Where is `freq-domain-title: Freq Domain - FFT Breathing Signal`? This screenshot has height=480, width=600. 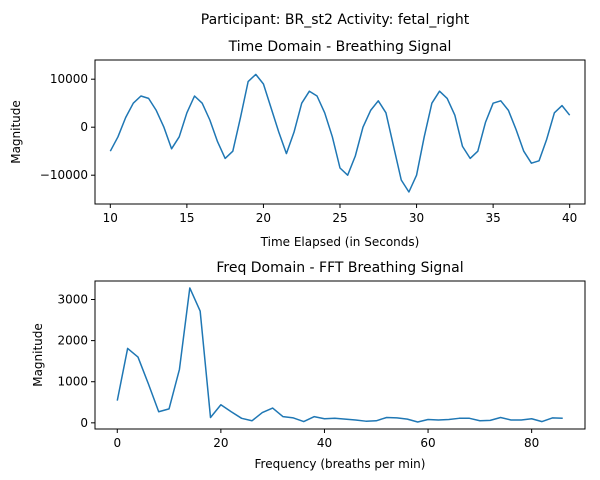
freq-domain-title: Freq Domain - FFT Breathing Signal is located at coordinates (339, 268).